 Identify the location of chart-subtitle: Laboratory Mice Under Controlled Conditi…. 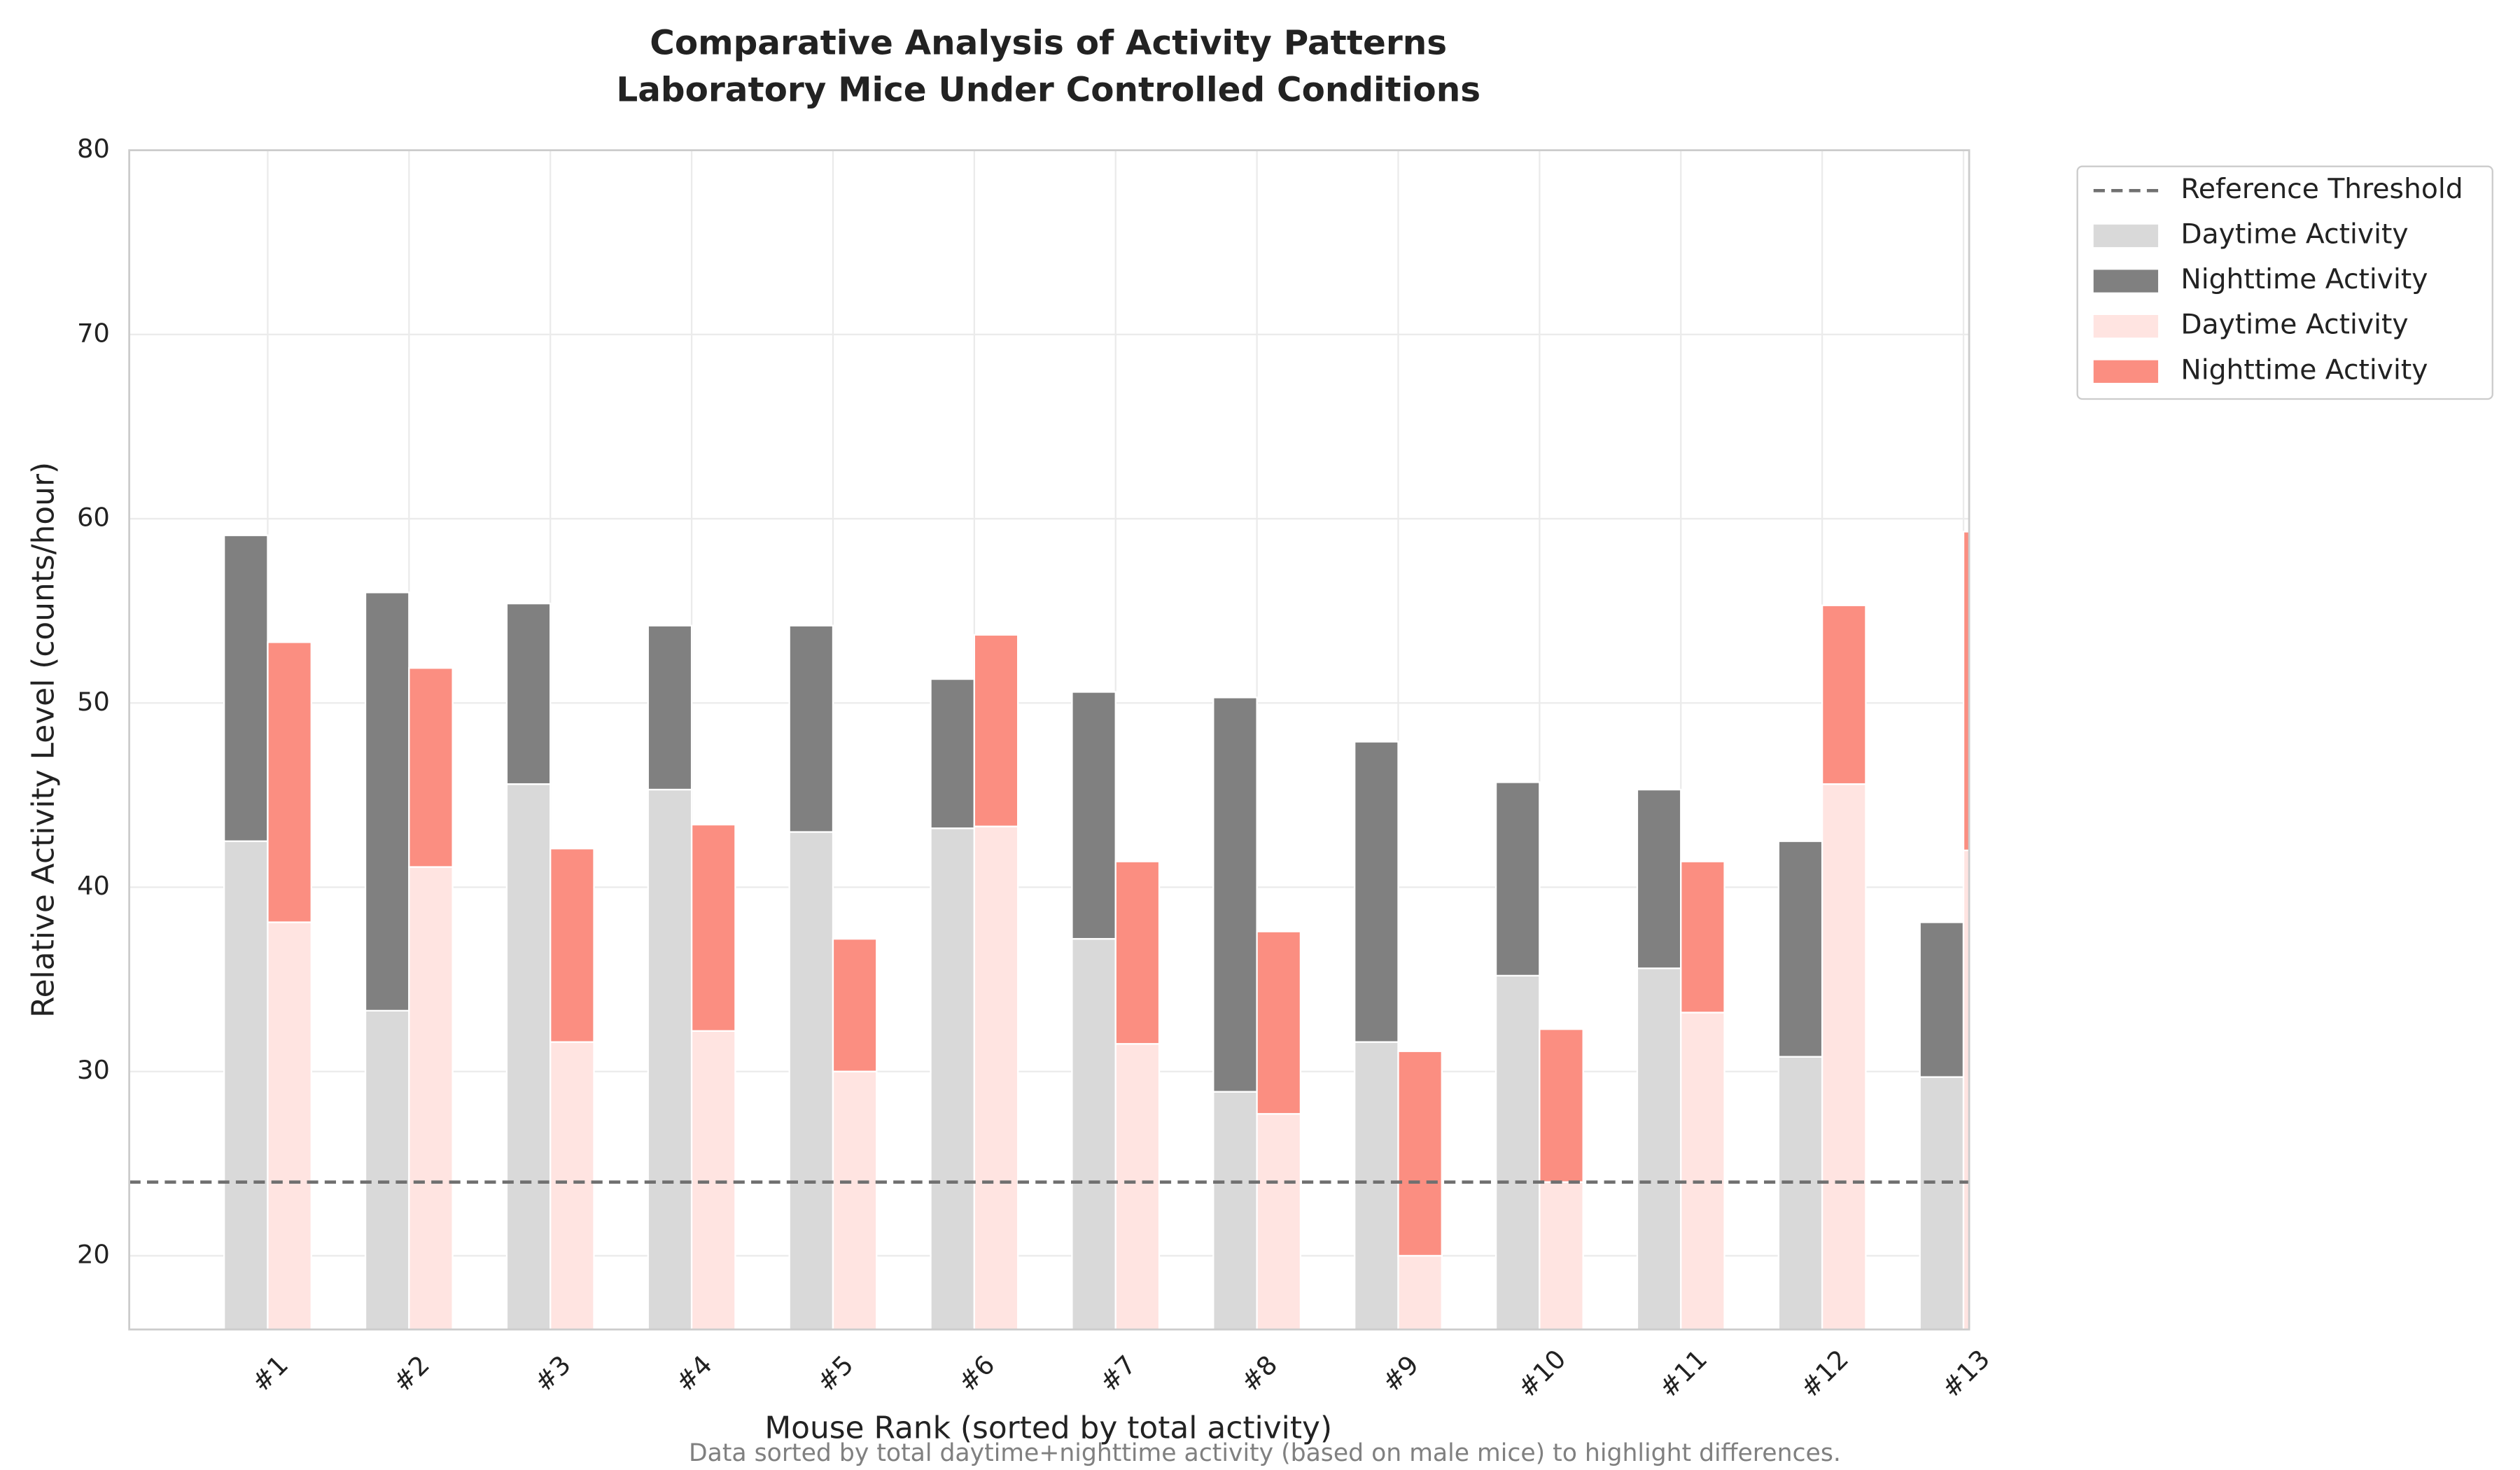
(1048, 90).